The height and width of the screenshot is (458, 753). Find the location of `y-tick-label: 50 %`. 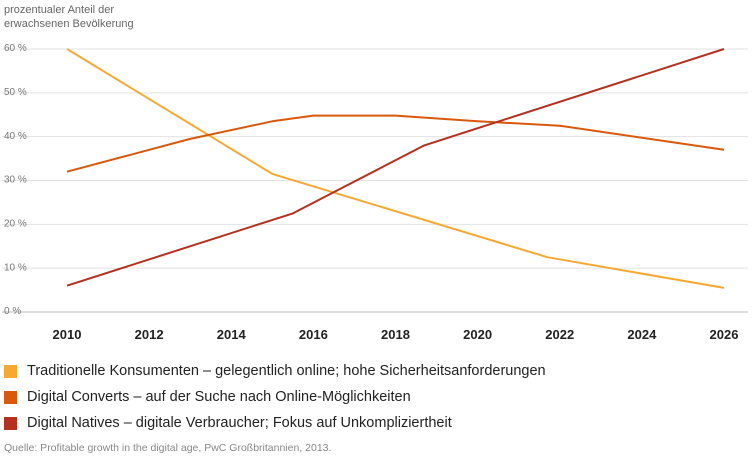

y-tick-label: 50 % is located at coordinates (15, 92).